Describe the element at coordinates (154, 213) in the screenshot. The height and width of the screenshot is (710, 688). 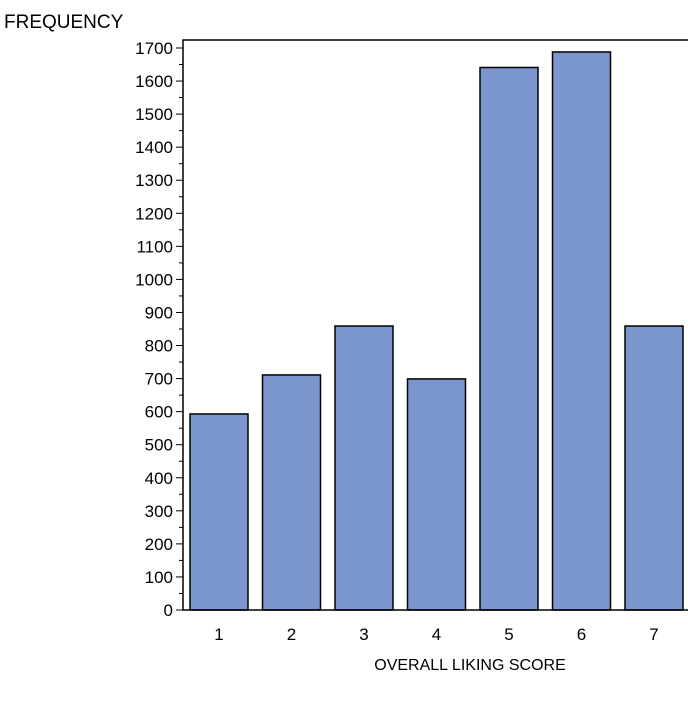
I see `y-tick-label: 1200` at that location.